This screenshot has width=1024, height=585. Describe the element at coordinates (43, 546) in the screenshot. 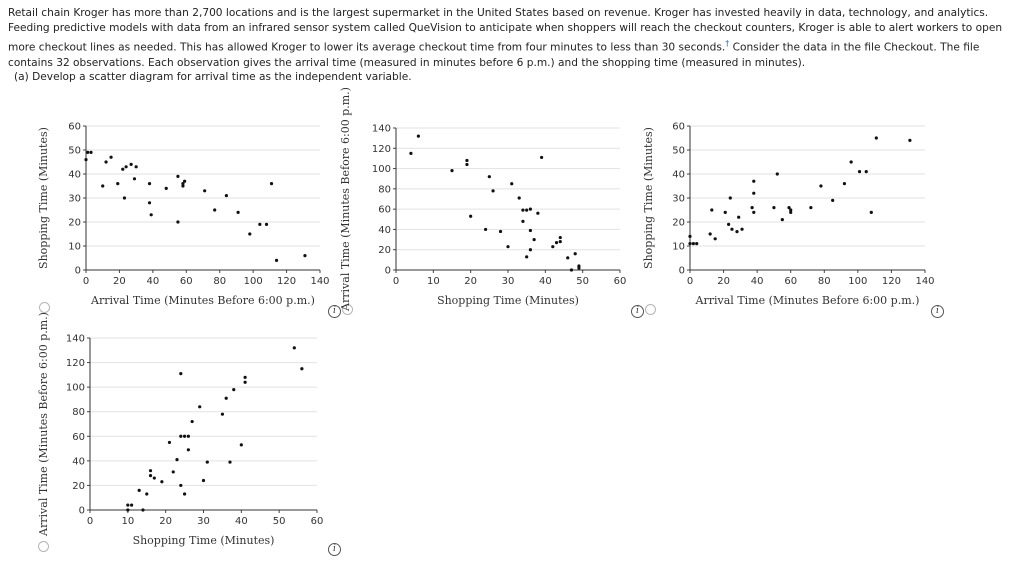

I see `option-d-radio` at that location.